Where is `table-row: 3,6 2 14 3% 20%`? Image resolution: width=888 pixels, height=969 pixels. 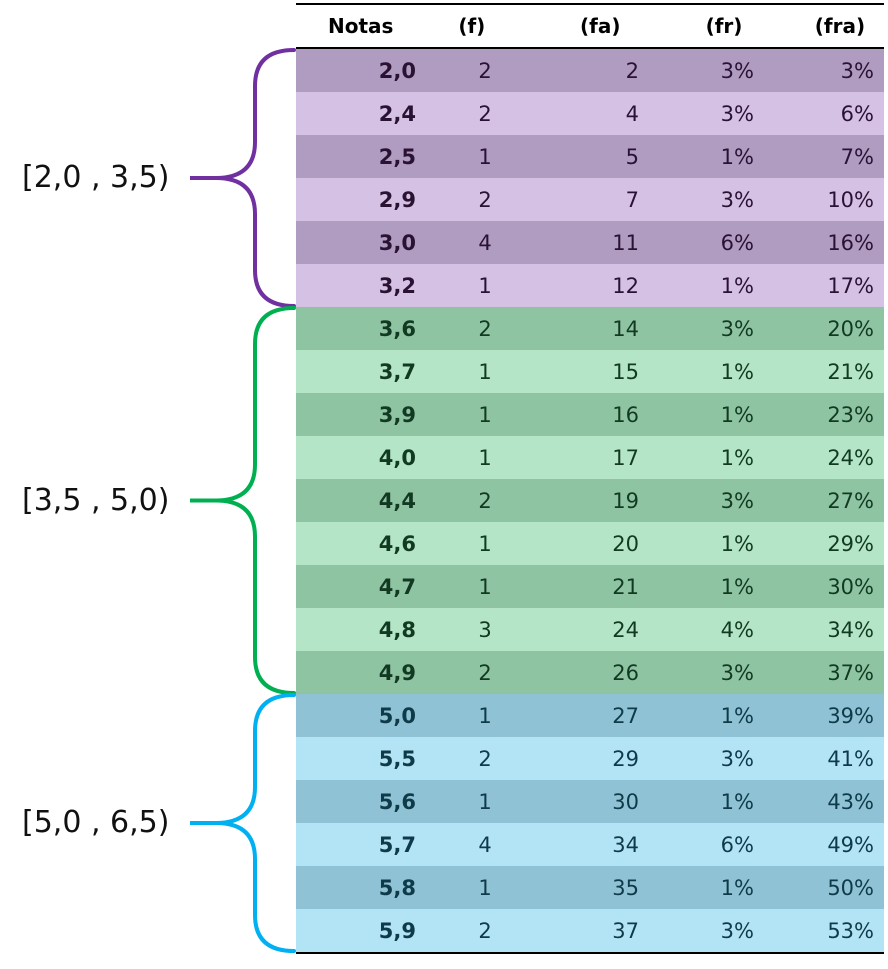 table-row: 3,6 2 14 3% 20% is located at coordinates (590, 328).